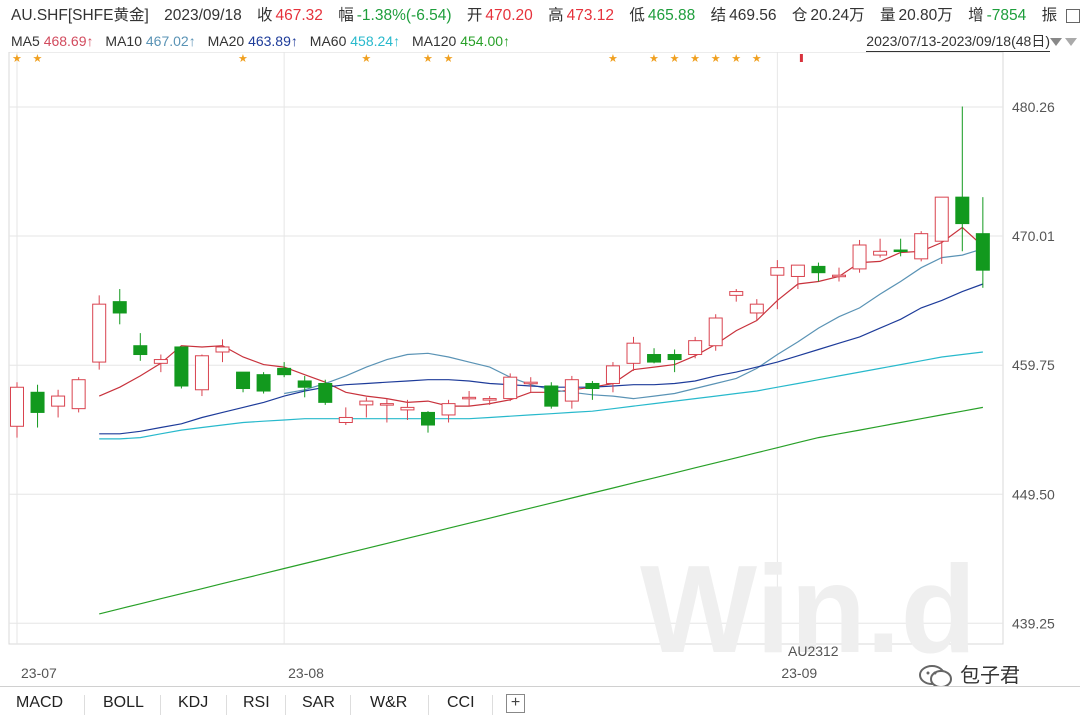  What do you see at coordinates (346, 15) in the screenshot?
I see `change-label: 幅` at bounding box center [346, 15].